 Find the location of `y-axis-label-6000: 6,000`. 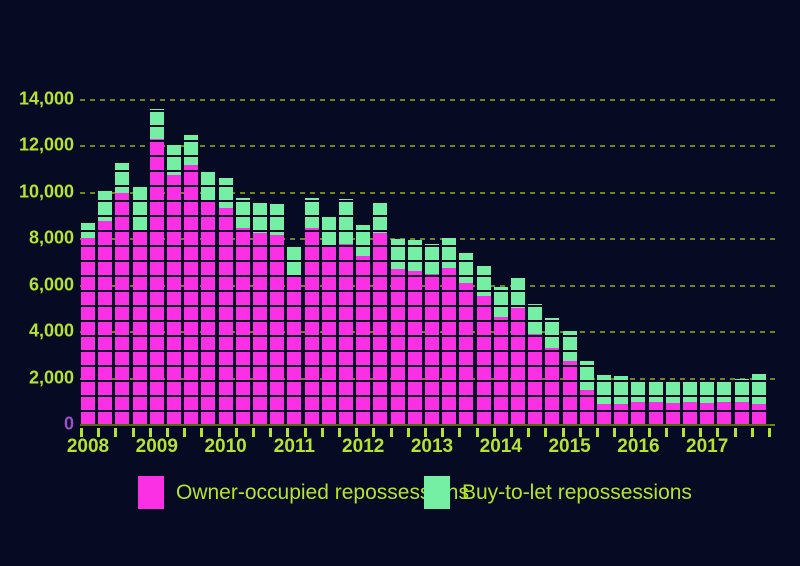

y-axis-label-6000: 6,000 is located at coordinates (51, 284).